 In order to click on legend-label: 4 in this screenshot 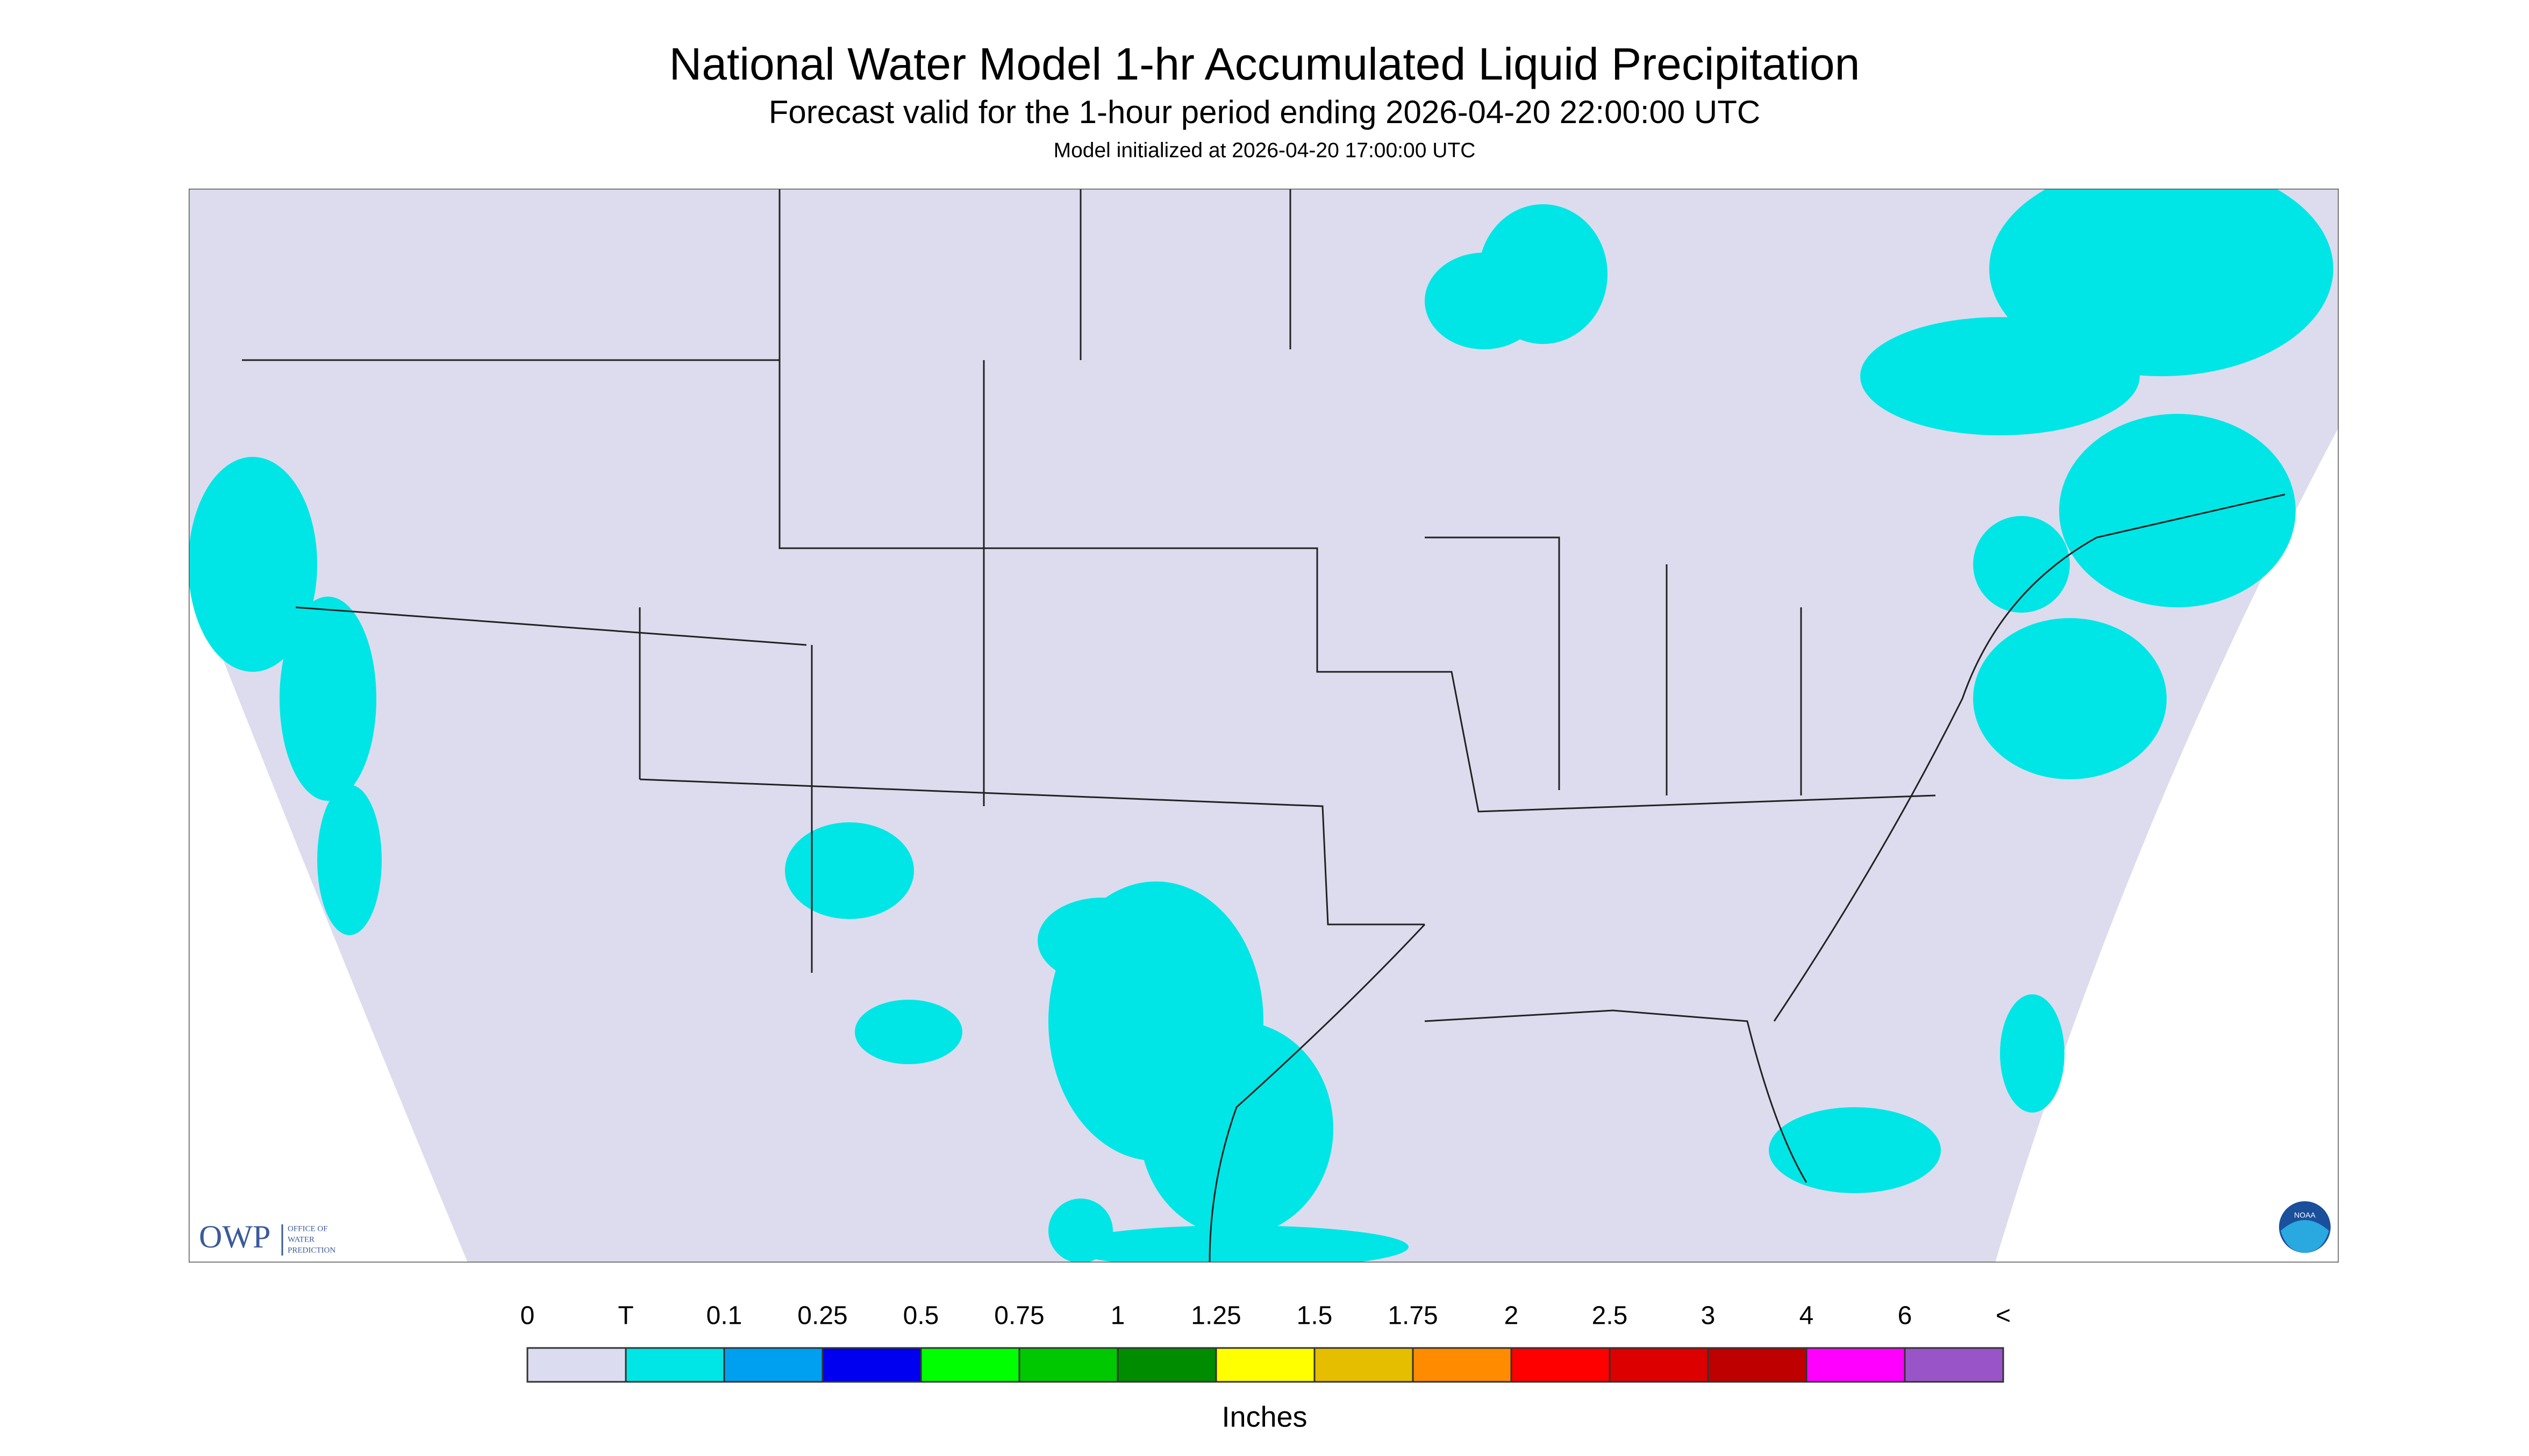, I will do `click(1806, 1316)`.